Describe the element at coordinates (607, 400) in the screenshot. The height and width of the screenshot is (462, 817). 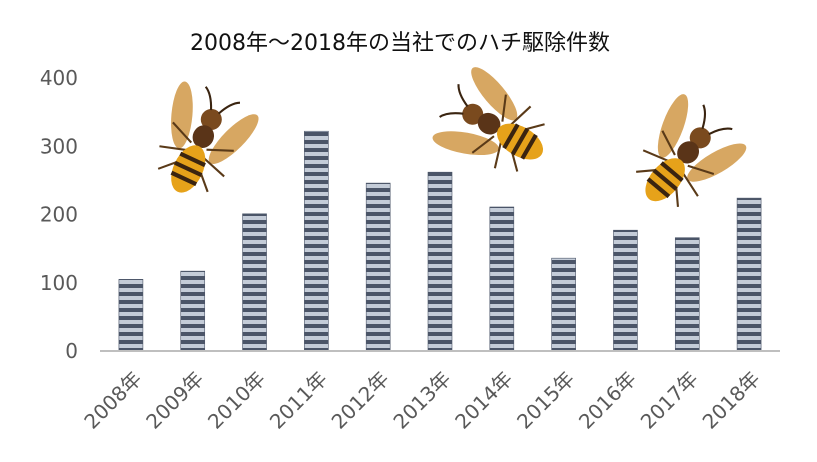
I see `x-tick-label: 2016年` at that location.